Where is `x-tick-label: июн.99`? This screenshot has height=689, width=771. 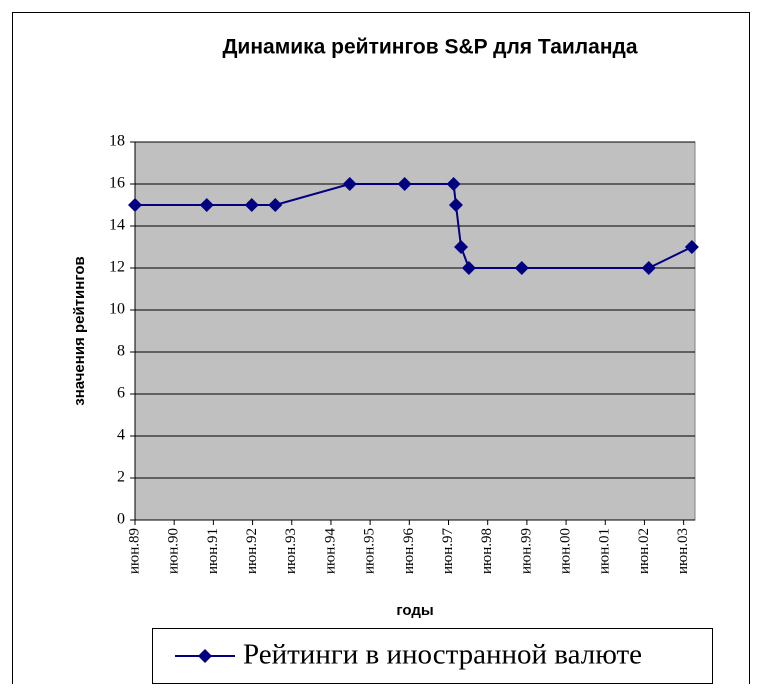 x-tick-label: июн.99 is located at coordinates (526, 551).